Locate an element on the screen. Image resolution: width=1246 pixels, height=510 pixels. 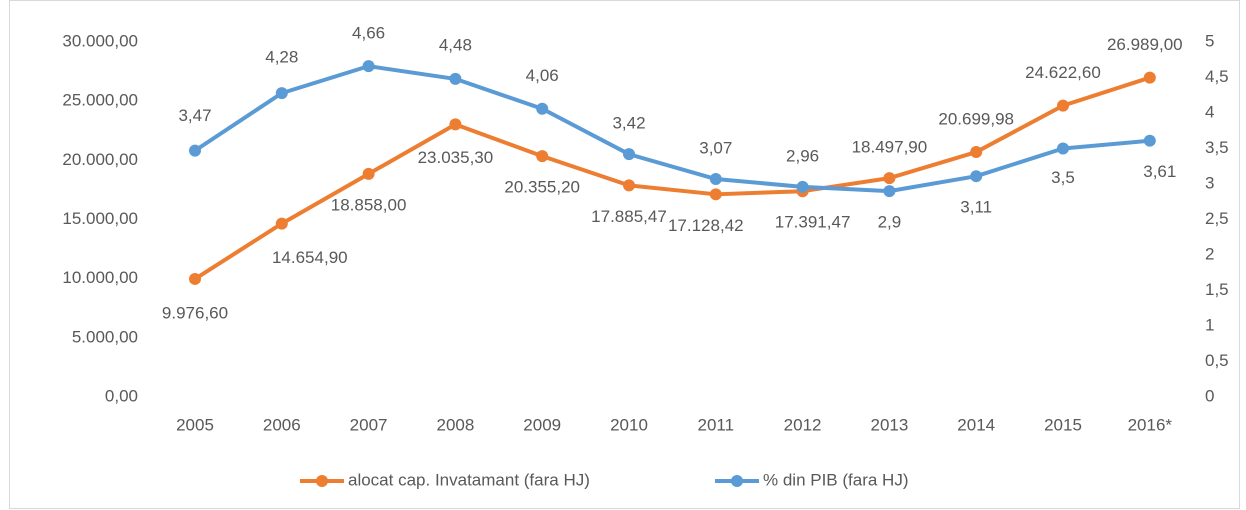
y-tick-label: 5.000,00 is located at coordinates (105, 336).